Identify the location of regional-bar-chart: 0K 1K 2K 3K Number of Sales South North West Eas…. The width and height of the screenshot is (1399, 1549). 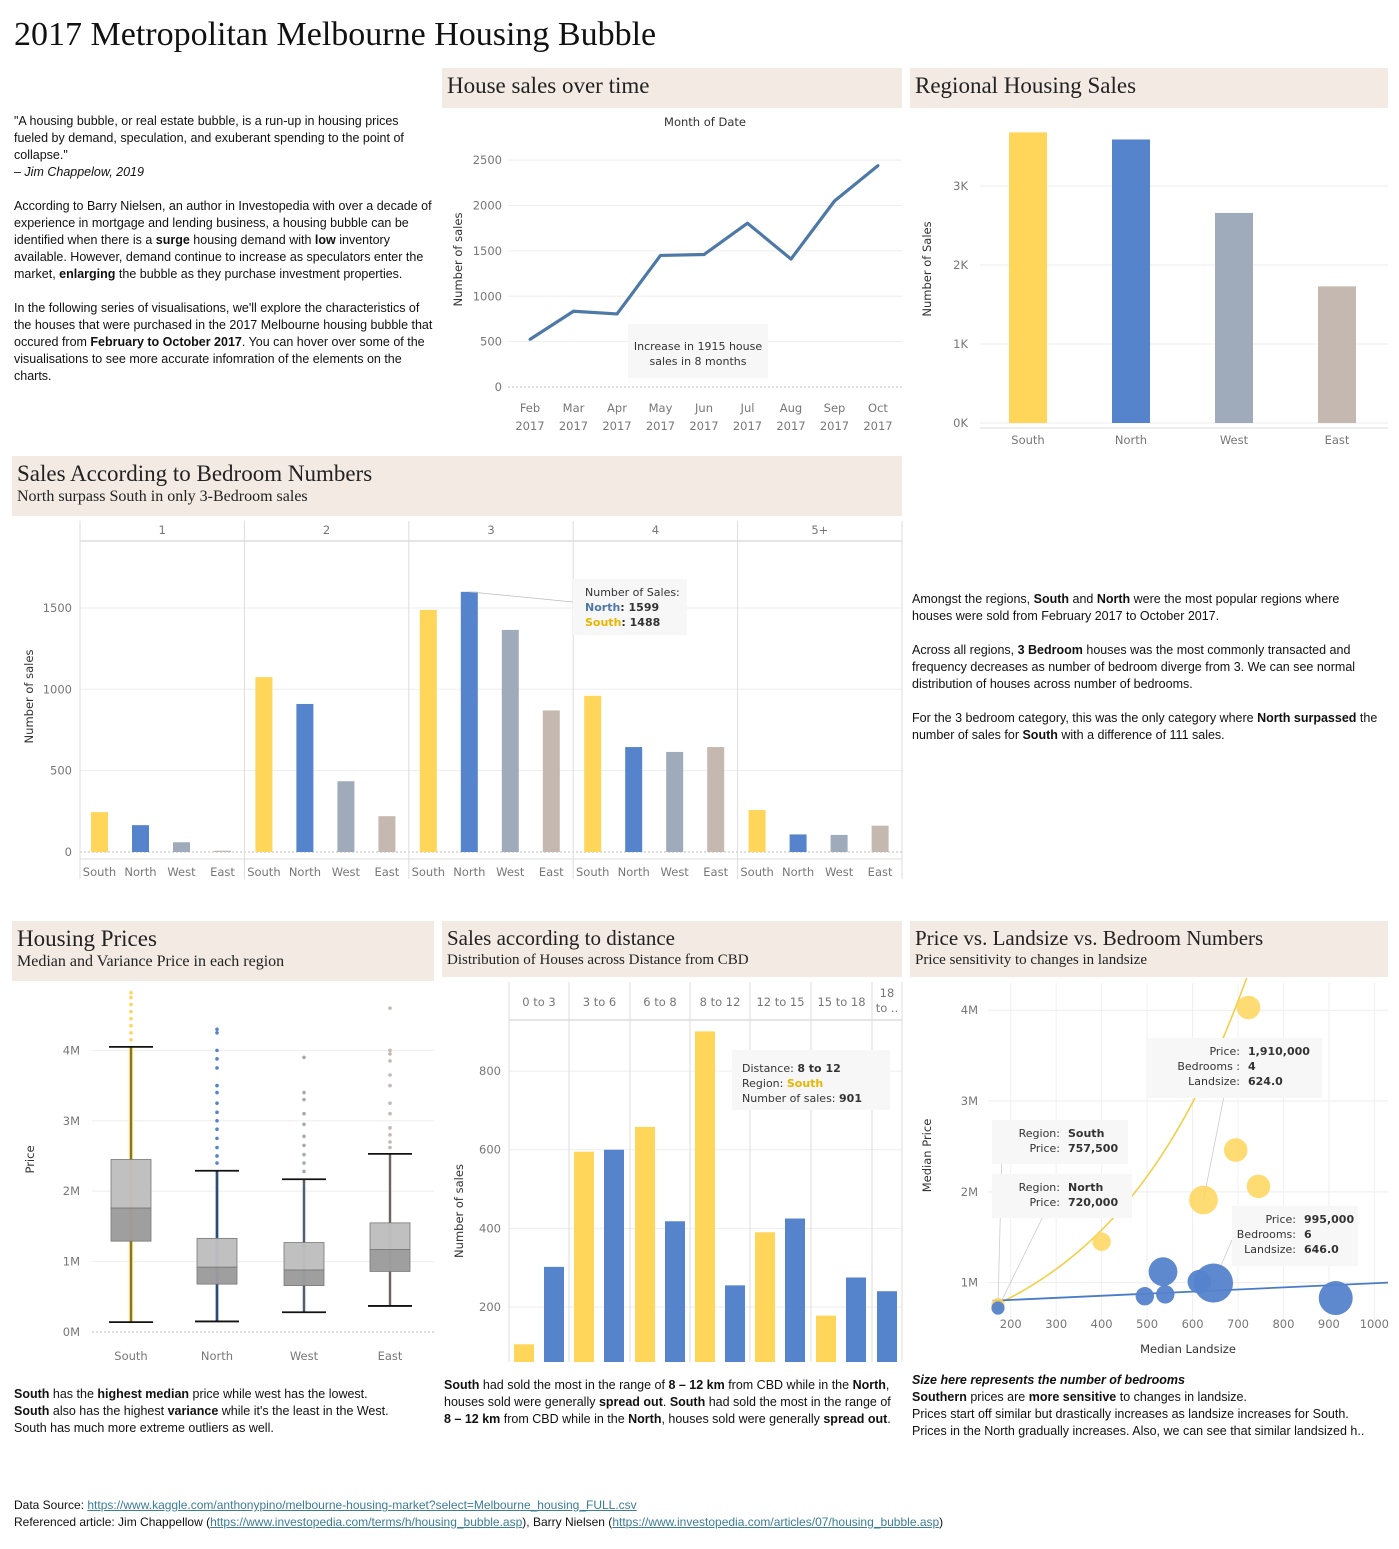
(1150, 280).